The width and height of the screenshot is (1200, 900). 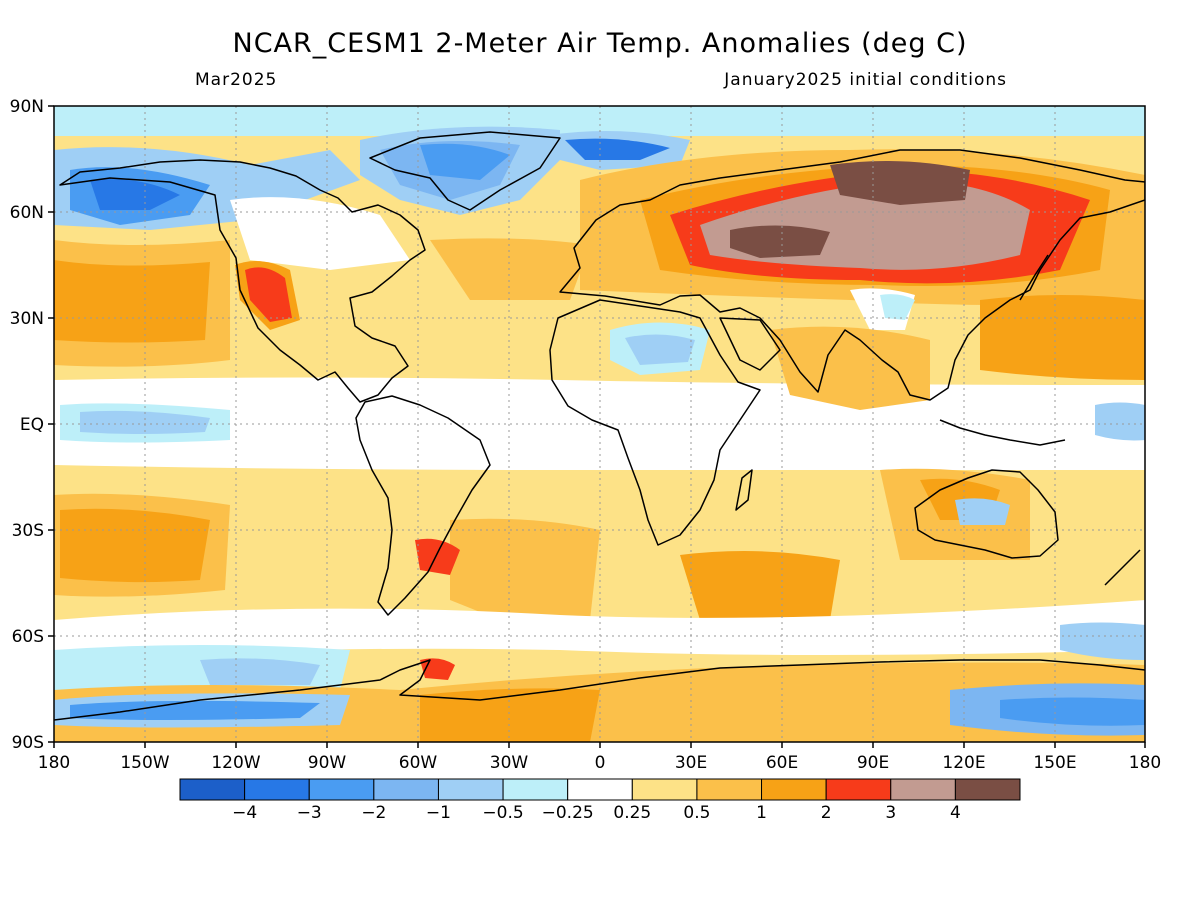 I want to click on coast-antarctica, so click(x=599, y=690).